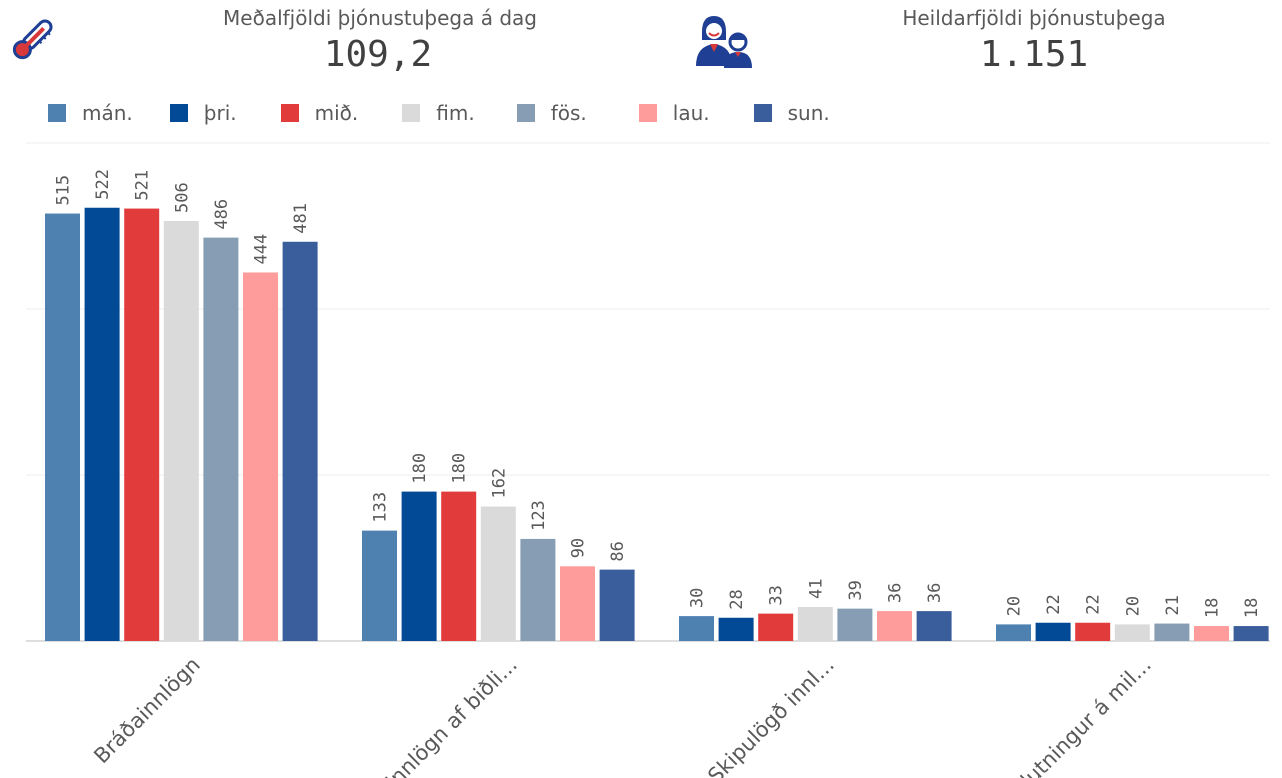 The width and height of the screenshot is (1282, 778). Describe the element at coordinates (618, 551) in the screenshot. I see `data-label: 86` at that location.